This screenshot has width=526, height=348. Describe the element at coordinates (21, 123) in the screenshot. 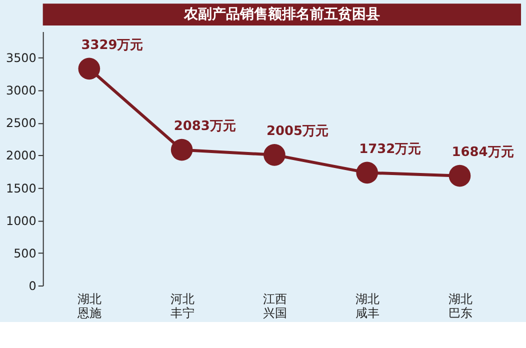

I see `y-tick-label: 2500` at that location.